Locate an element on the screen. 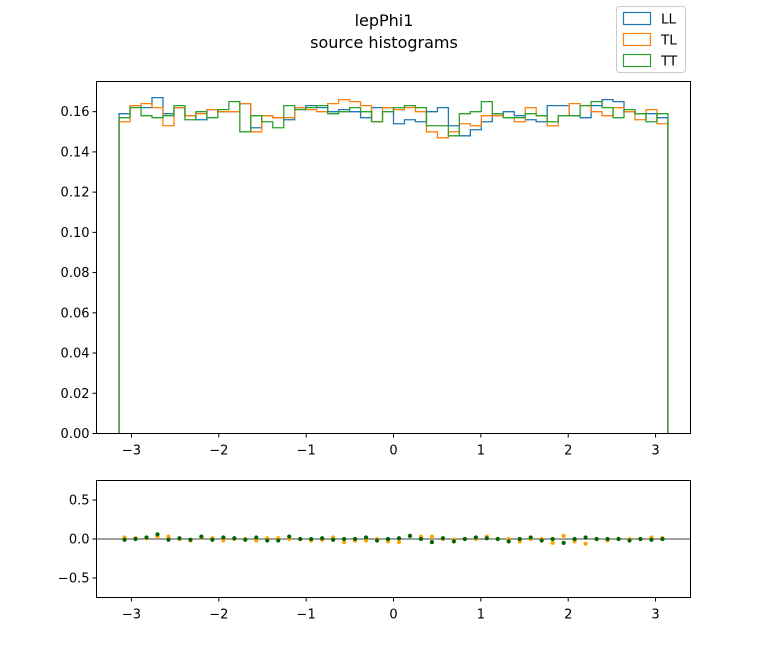 Image resolution: width=768 pixels, height=672 pixels. ratio-x-axis: −3 −2 −1 0 1 2 3 is located at coordinates (391, 610).